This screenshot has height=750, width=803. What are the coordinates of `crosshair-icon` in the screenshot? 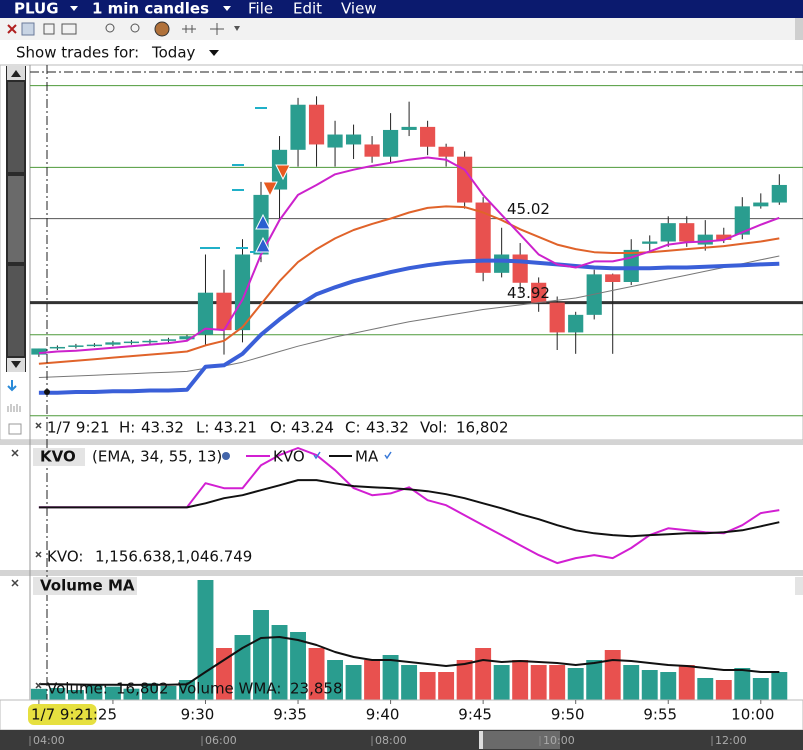 It's located at (162, 29).